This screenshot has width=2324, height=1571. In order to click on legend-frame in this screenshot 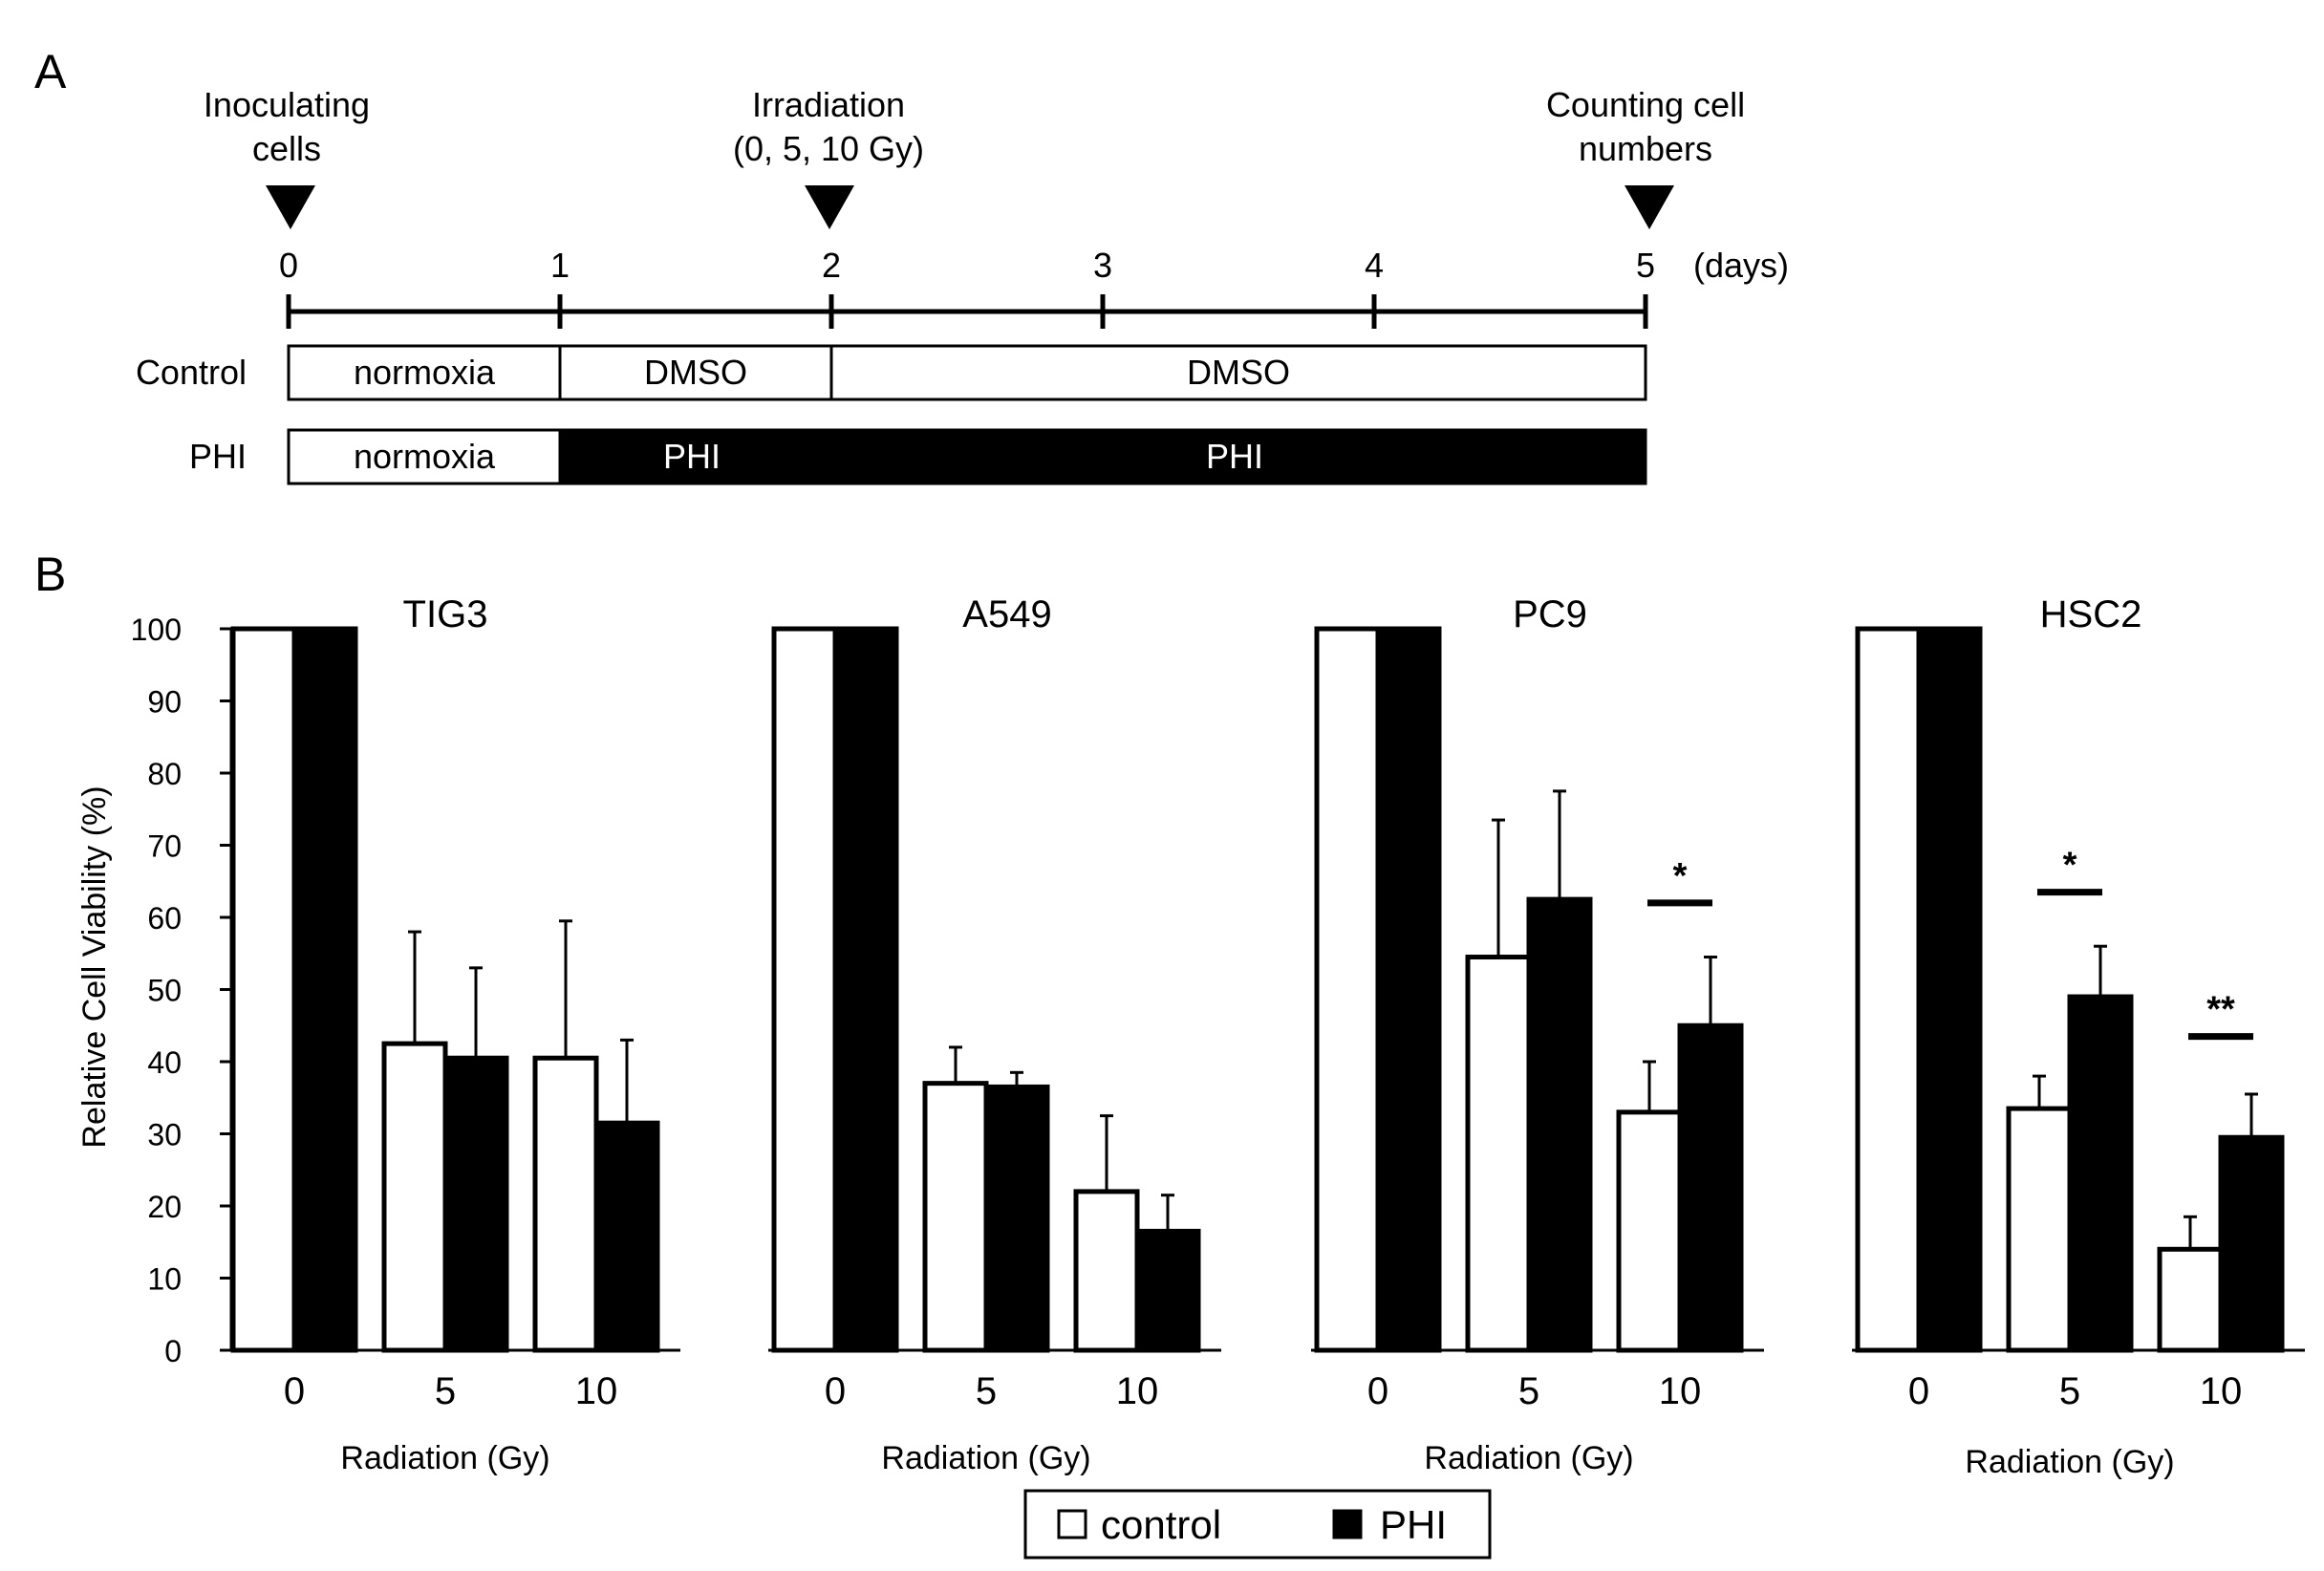, I will do `click(1257, 1525)`.